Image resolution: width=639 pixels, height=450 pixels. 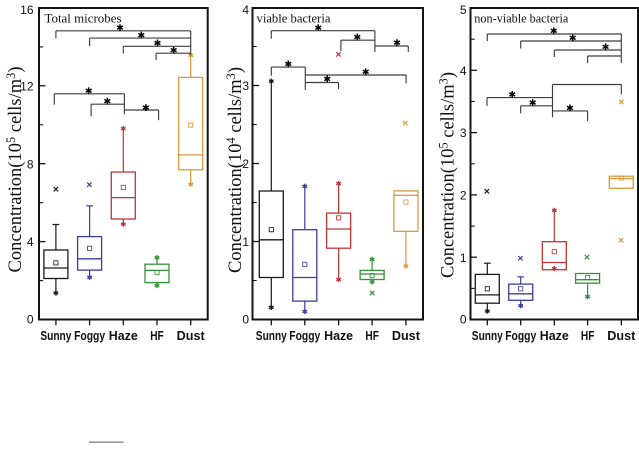 What do you see at coordinates (27, 86) in the screenshot?
I see `svg-text: 12` at bounding box center [27, 86].